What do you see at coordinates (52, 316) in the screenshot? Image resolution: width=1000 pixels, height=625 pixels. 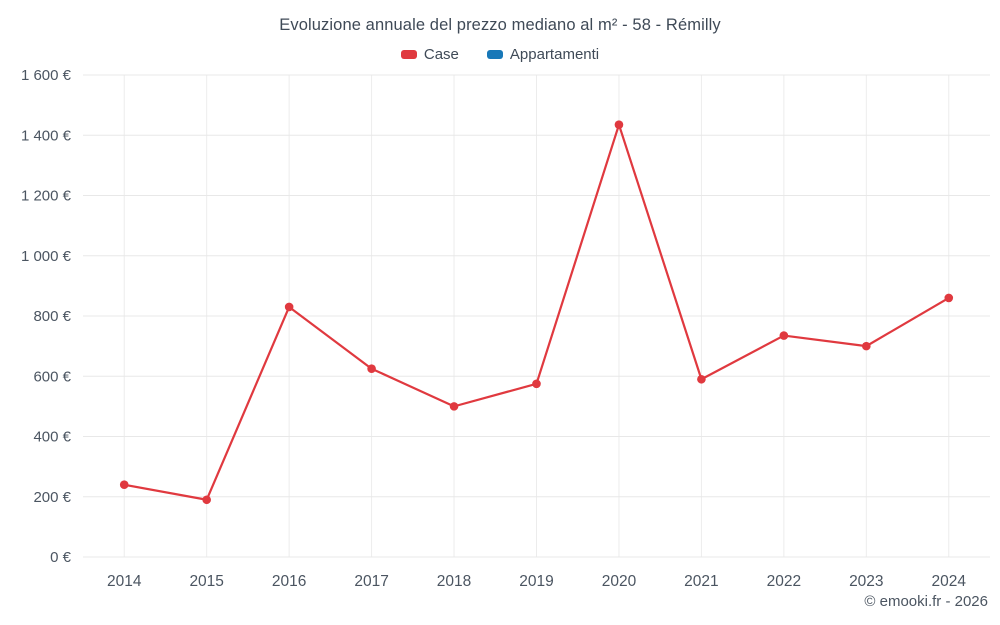 I see `y-axis-tick-label: 800 €` at bounding box center [52, 316].